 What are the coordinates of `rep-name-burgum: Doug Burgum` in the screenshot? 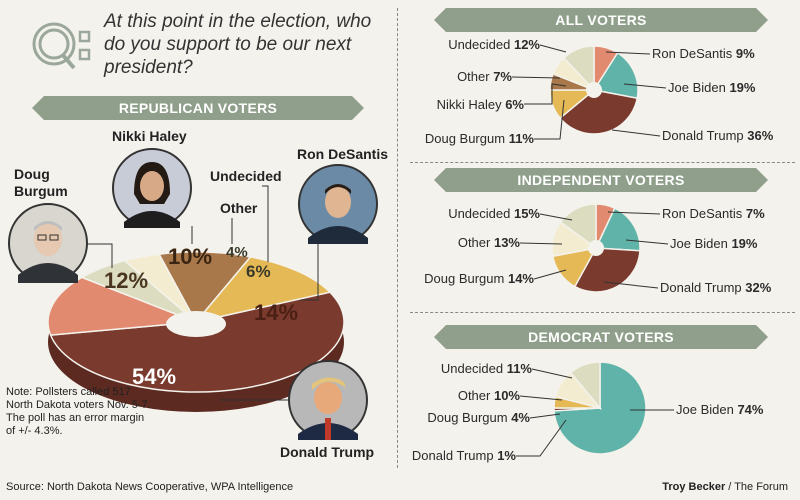 It's located at (41, 182).